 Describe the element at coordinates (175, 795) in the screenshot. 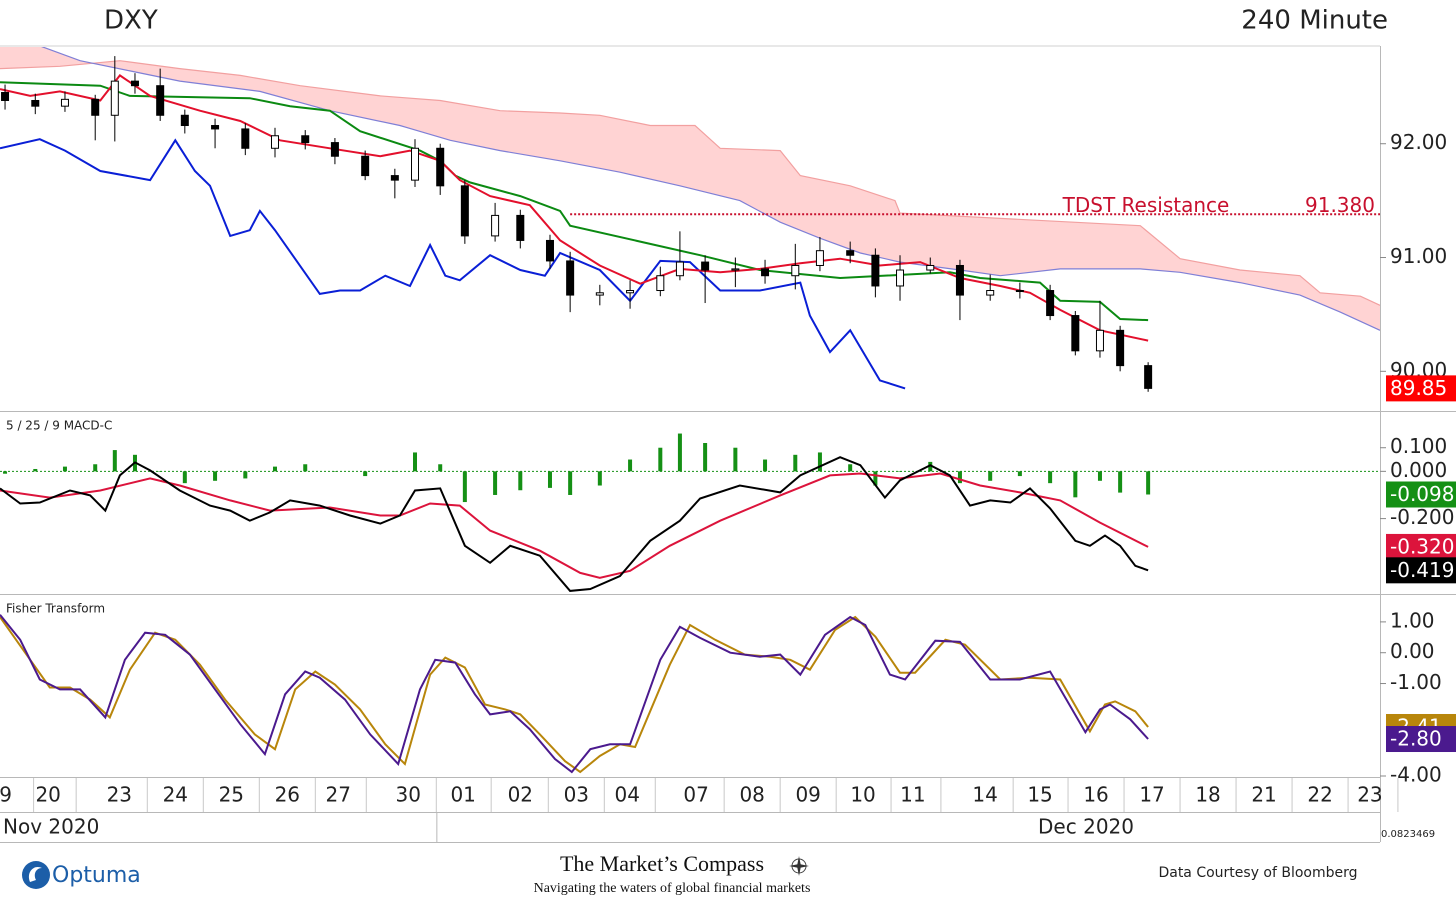

I see `x-tick-label: 24` at that location.